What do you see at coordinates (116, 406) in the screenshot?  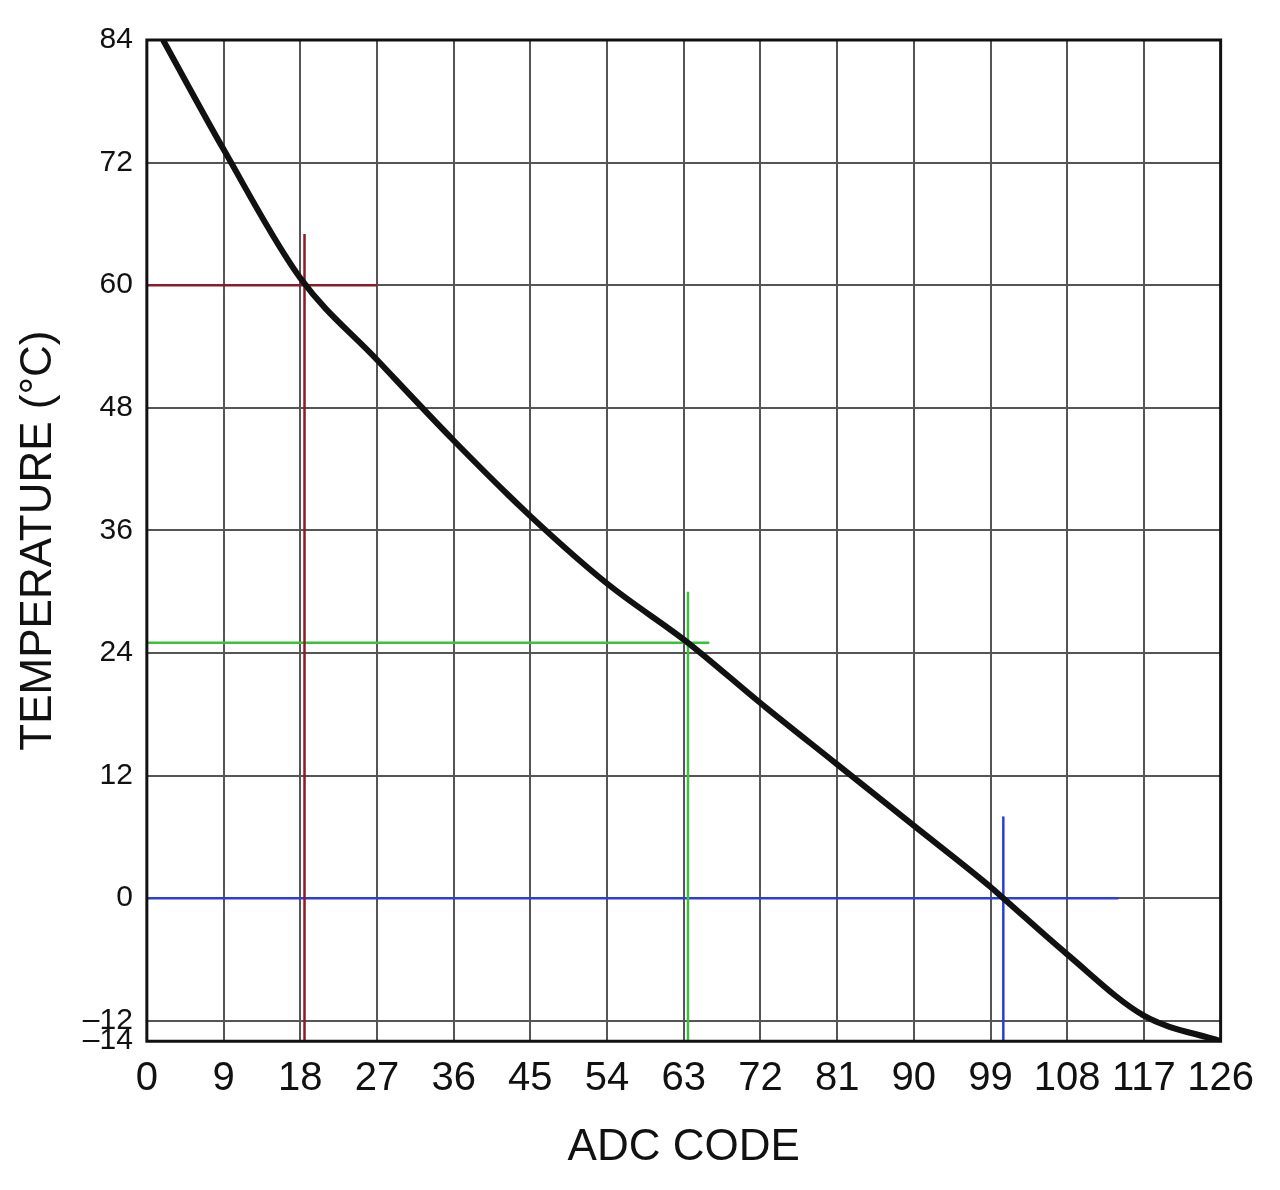 I see `y-tick-label: 48` at bounding box center [116, 406].